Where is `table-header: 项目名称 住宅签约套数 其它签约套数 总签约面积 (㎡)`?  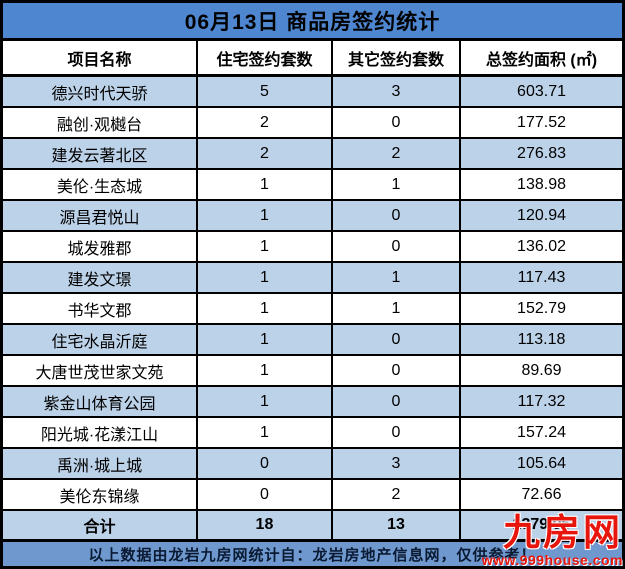
table-header: 项目名称 住宅签约套数 其它签约套数 总签约面积 (㎡) is located at coordinates (312, 59).